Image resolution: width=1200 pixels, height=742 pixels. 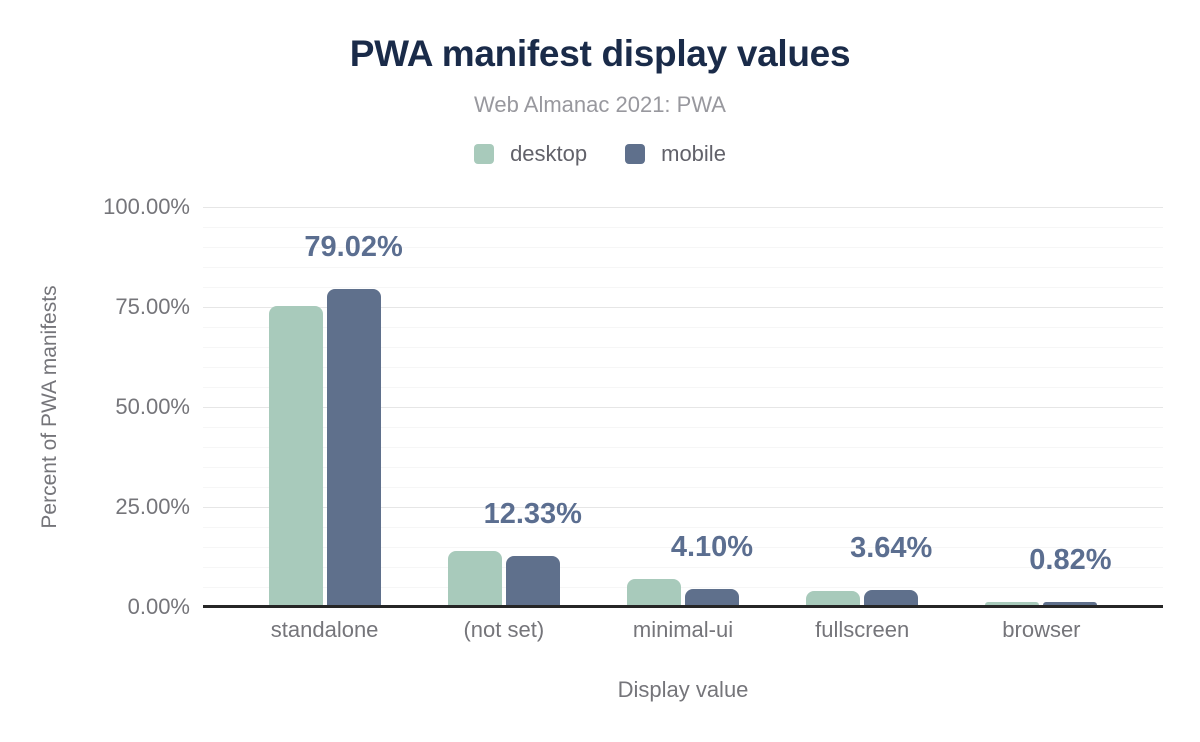 What do you see at coordinates (152, 406) in the screenshot?
I see `y-tick-label: 50.00%` at bounding box center [152, 406].